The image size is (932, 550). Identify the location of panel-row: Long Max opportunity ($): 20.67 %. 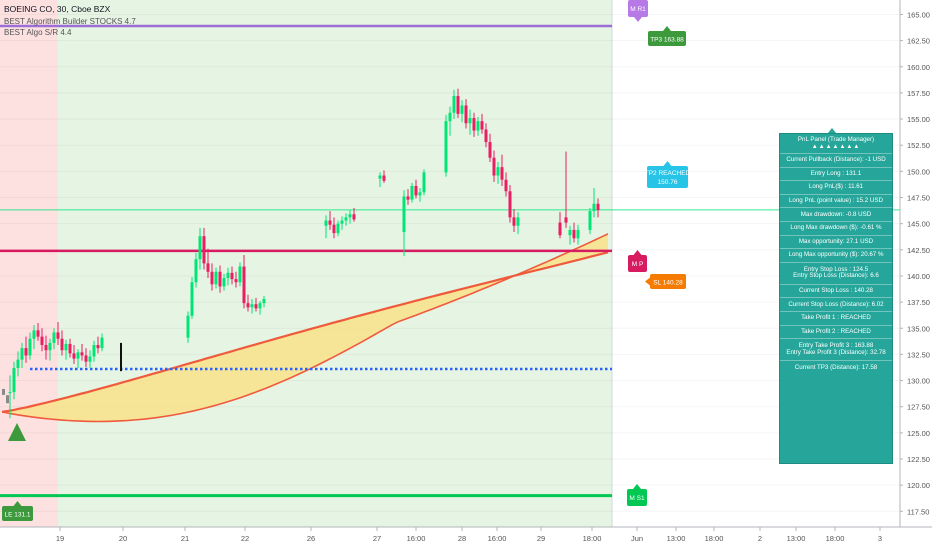
(836, 256).